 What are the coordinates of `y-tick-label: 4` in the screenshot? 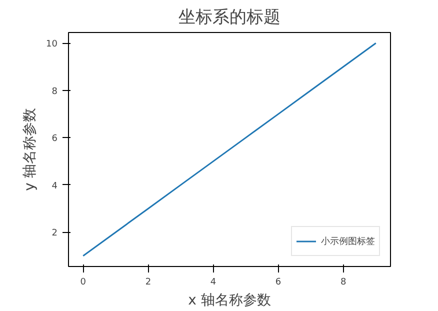 It's located at (55, 186).